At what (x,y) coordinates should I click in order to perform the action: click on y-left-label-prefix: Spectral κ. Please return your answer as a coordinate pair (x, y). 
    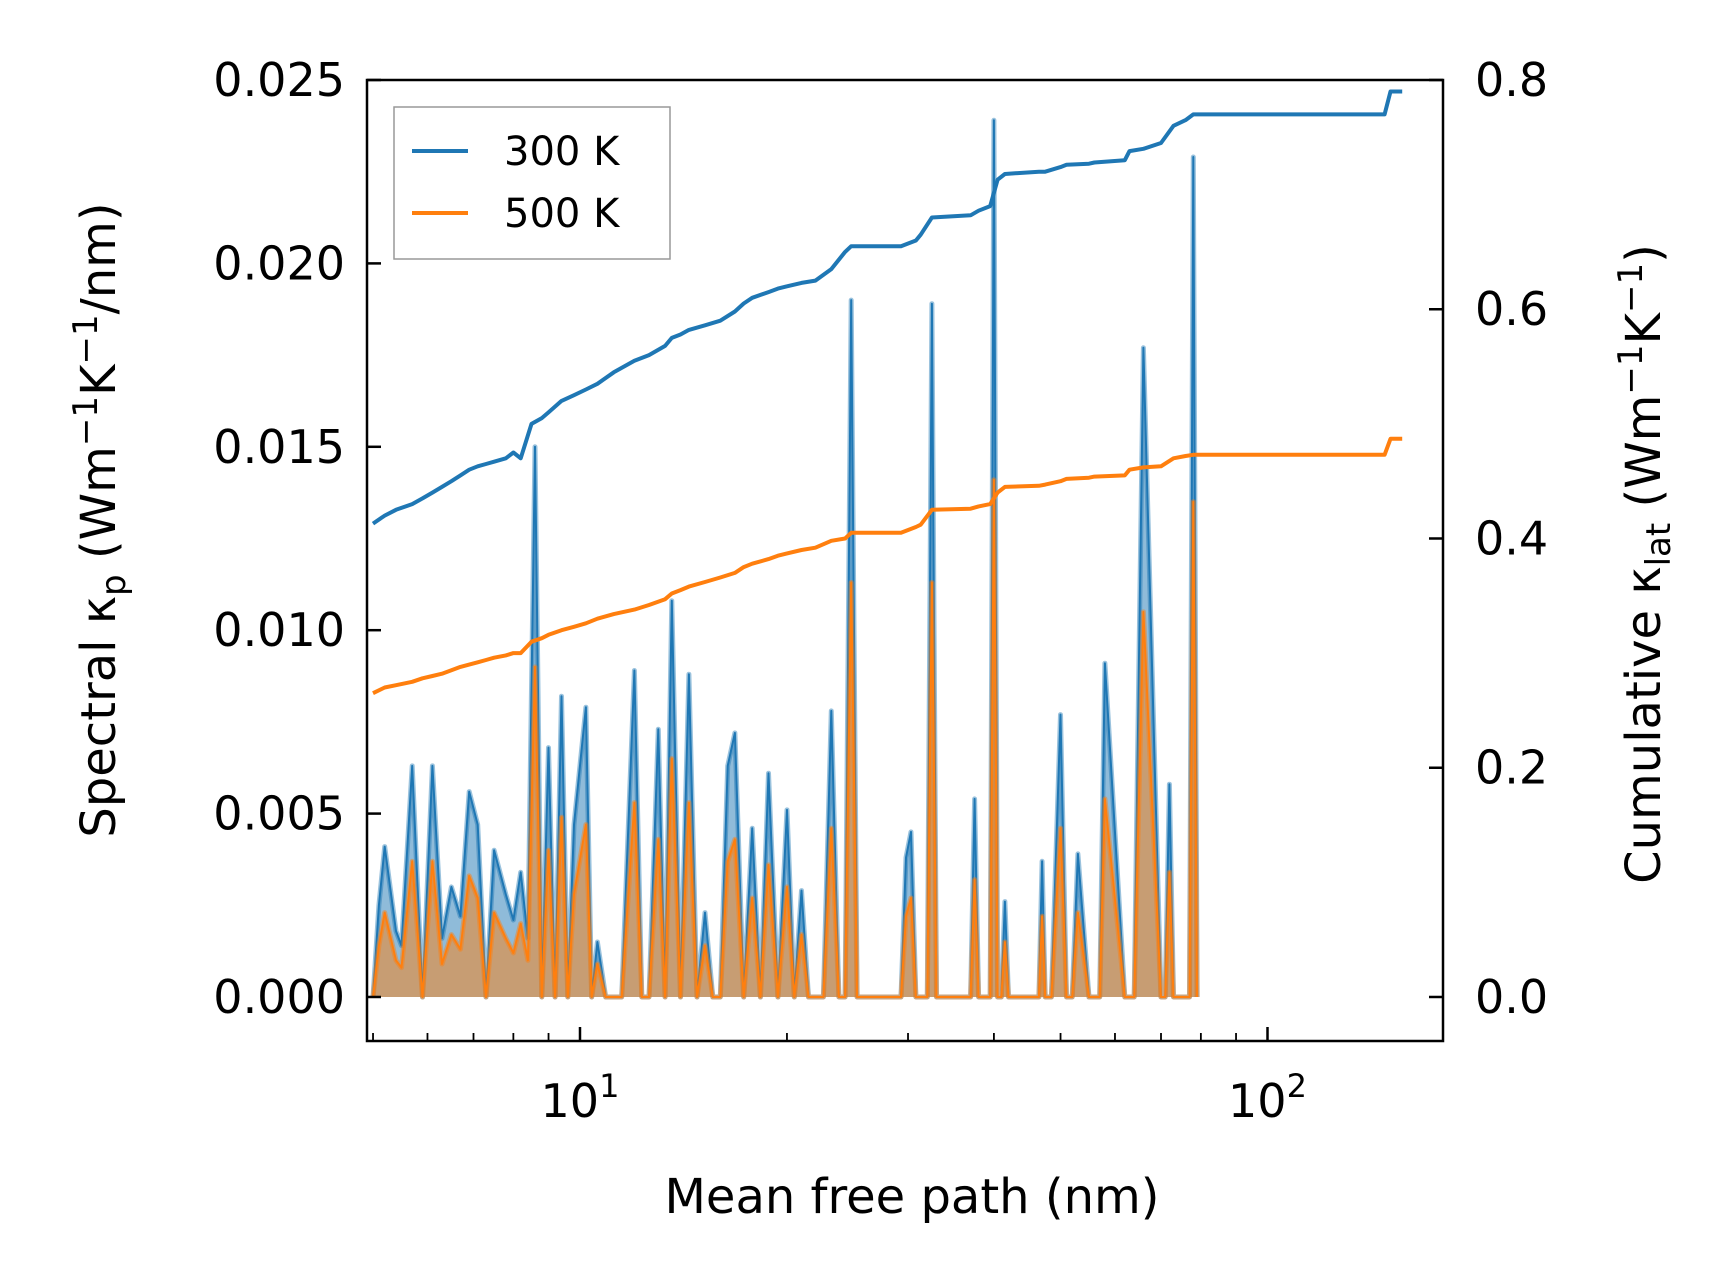
    Looking at the image, I should click on (99, 717).